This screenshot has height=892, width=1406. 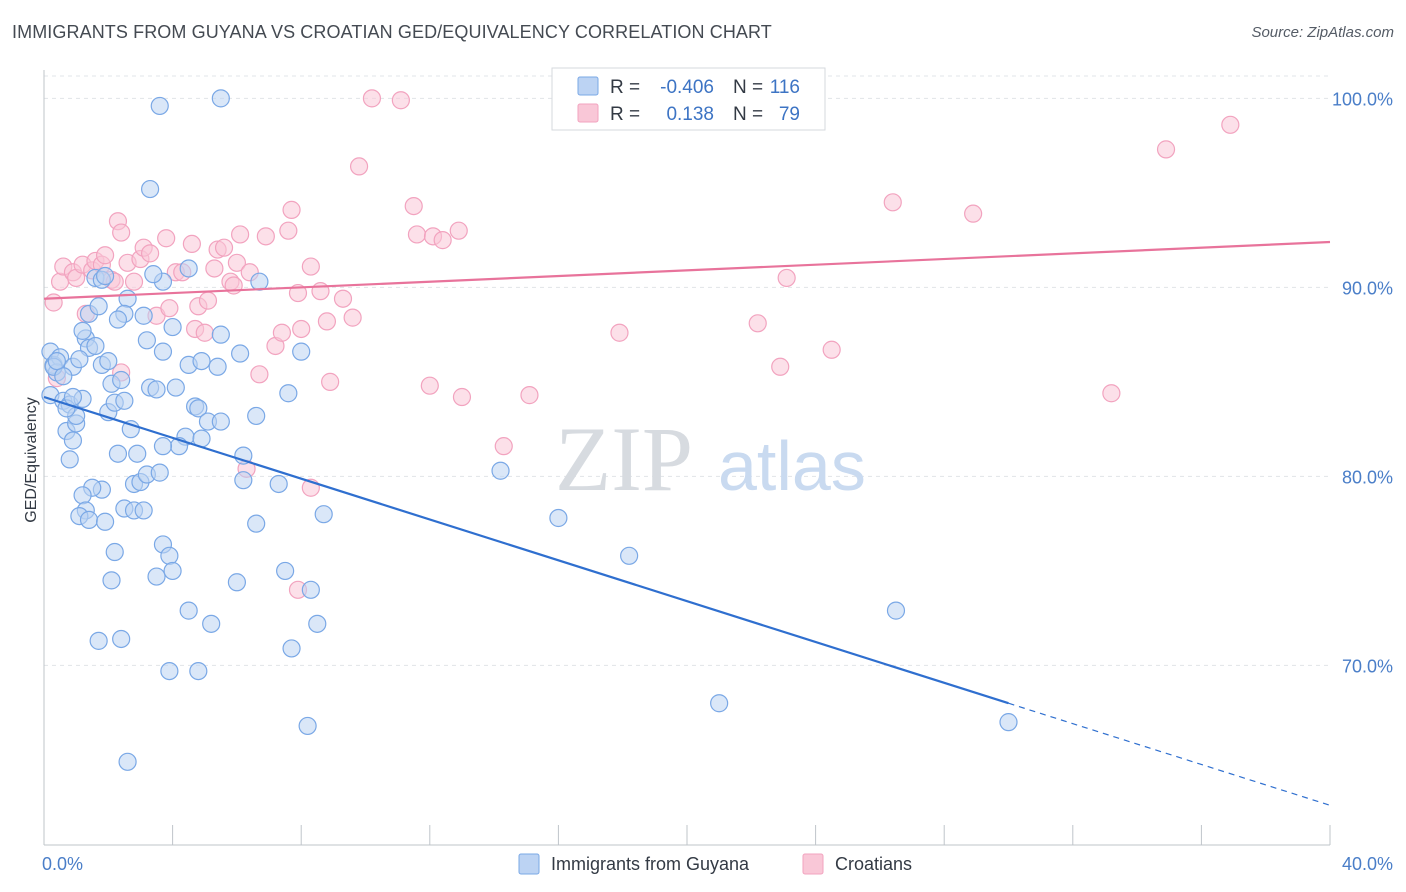 What do you see at coordinates (687, 87) in the screenshot?
I see `legend-r-value-1: -0.406` at bounding box center [687, 87].